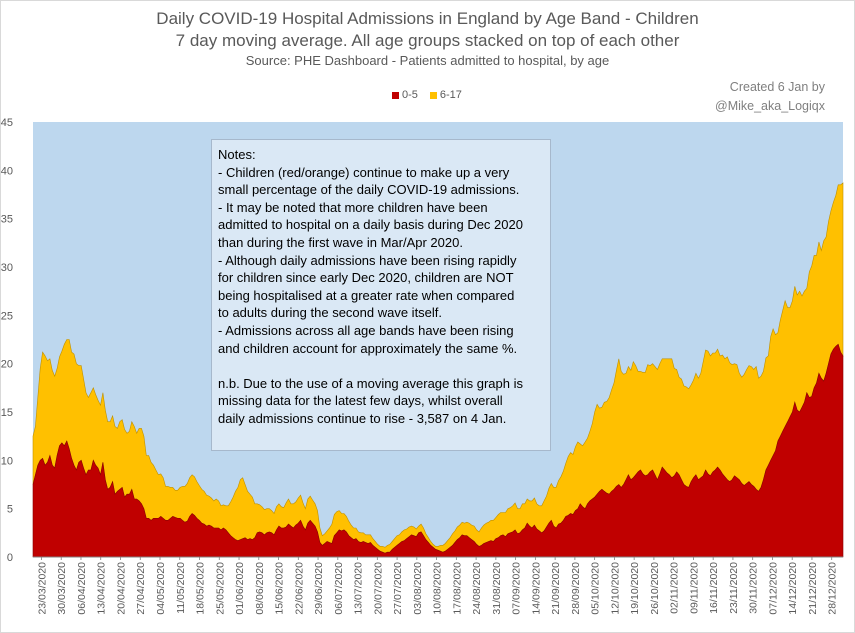 This screenshot has width=855, height=633. I want to click on x-tick-label: 31/08/2020, so click(497, 588).